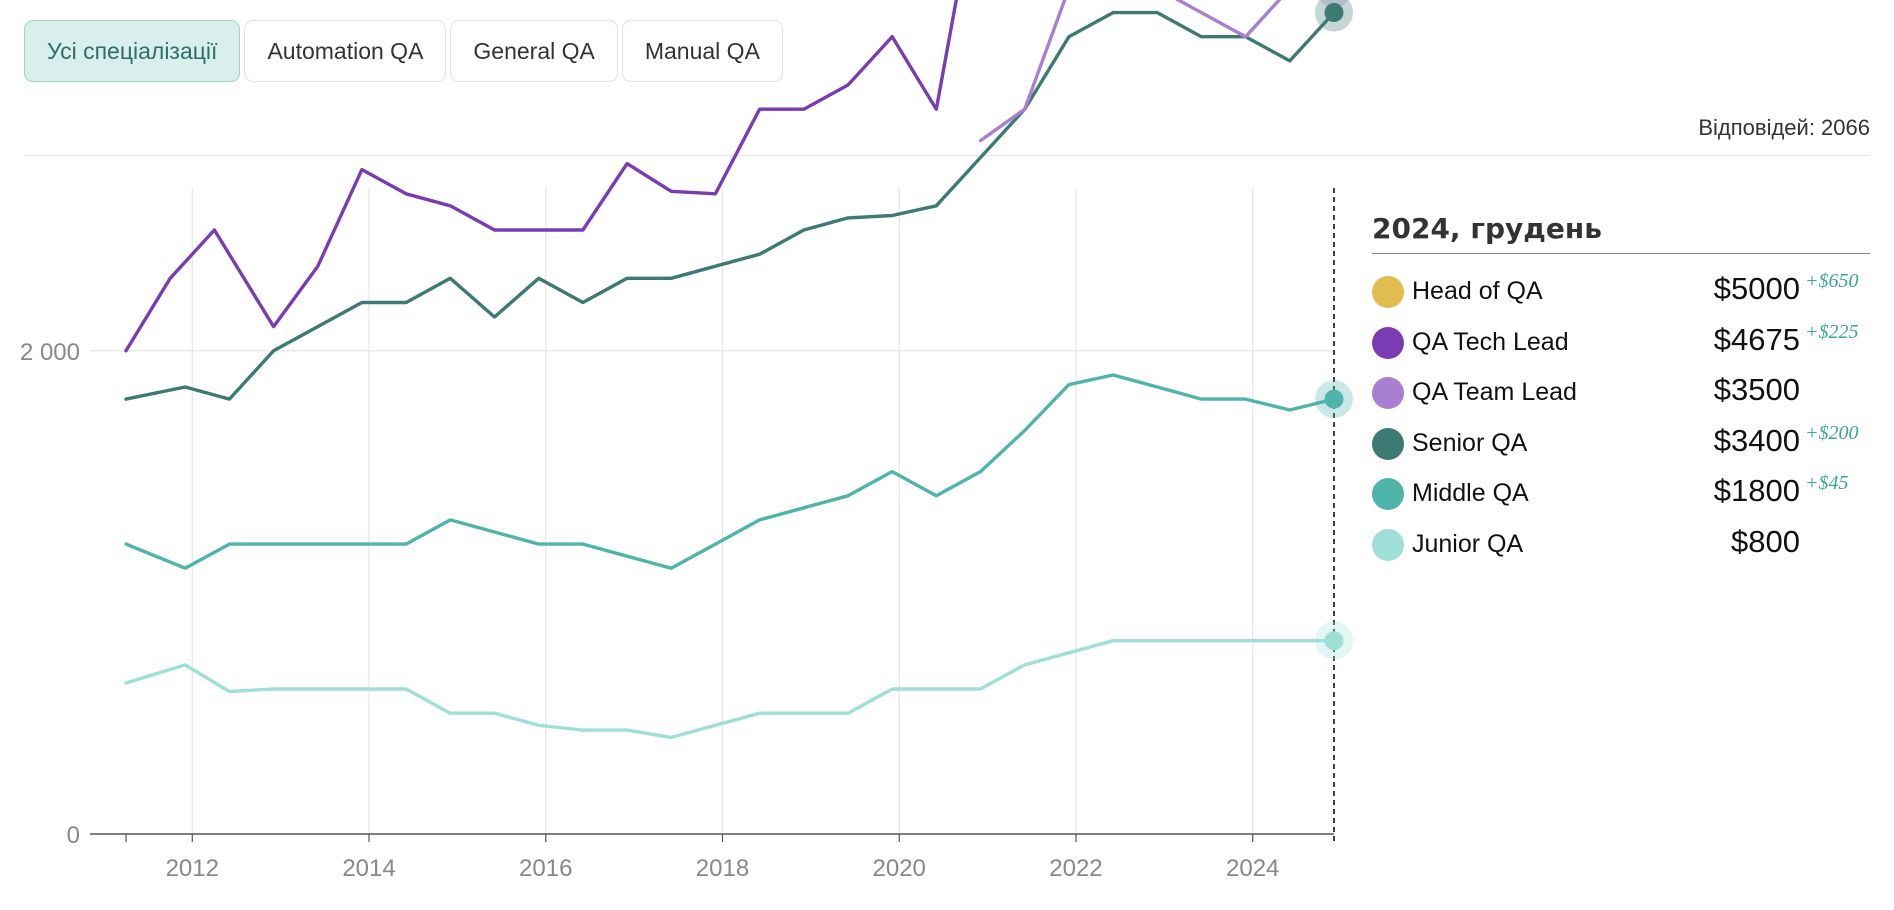 The height and width of the screenshot is (910, 1894). What do you see at coordinates (545, 868) in the screenshot?
I see `x-tick-label: 2016` at bounding box center [545, 868].